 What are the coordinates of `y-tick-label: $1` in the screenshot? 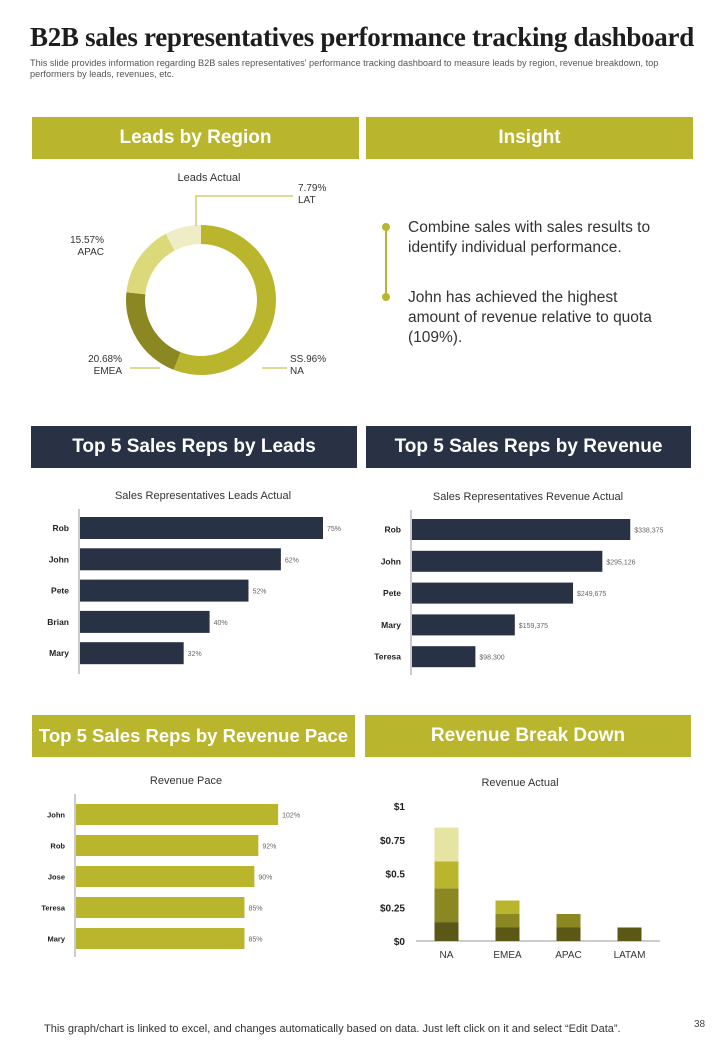 It's located at (400, 807).